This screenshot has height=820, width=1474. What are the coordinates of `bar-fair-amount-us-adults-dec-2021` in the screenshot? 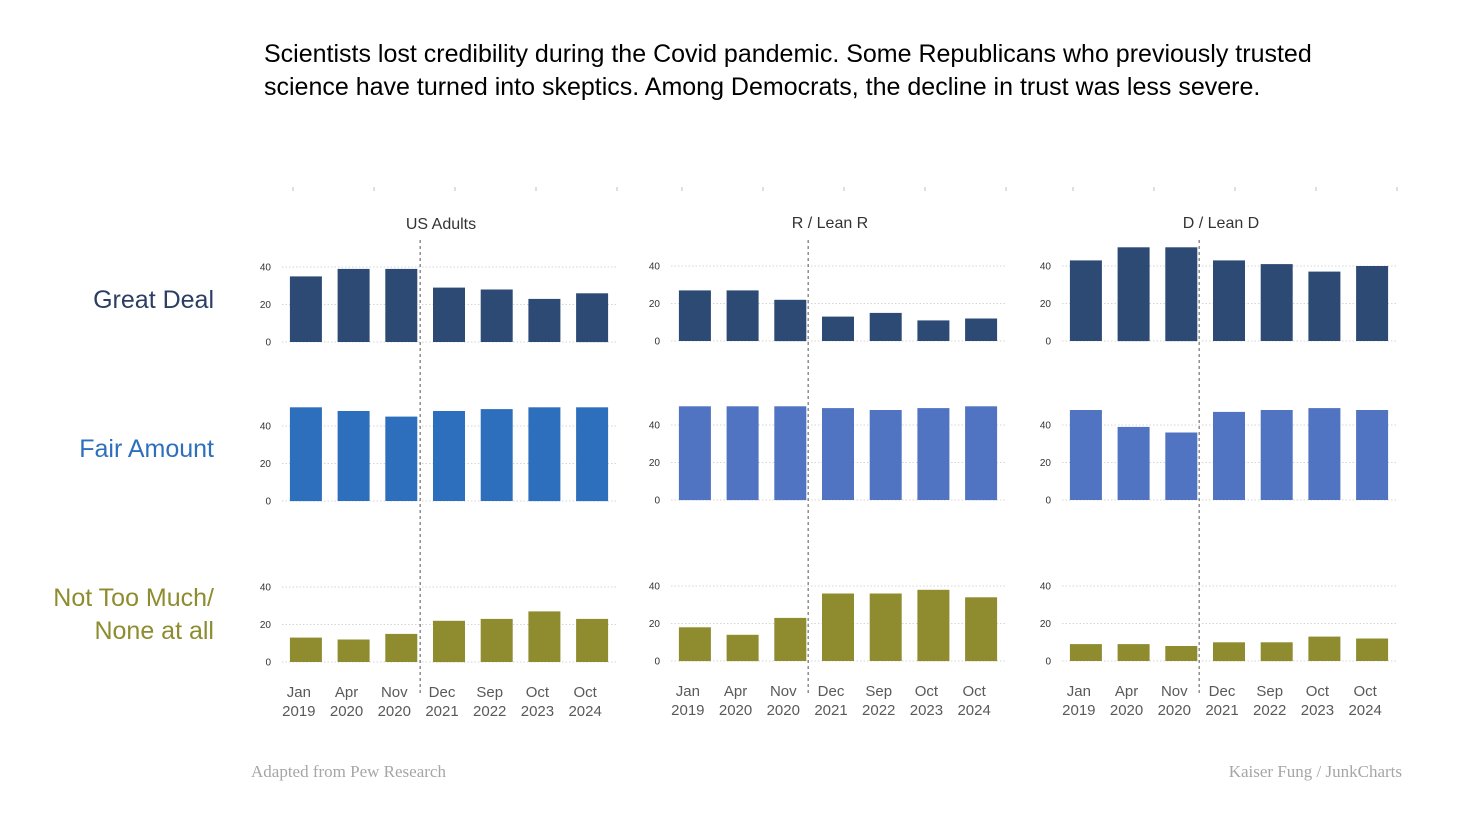 It's located at (449, 456).